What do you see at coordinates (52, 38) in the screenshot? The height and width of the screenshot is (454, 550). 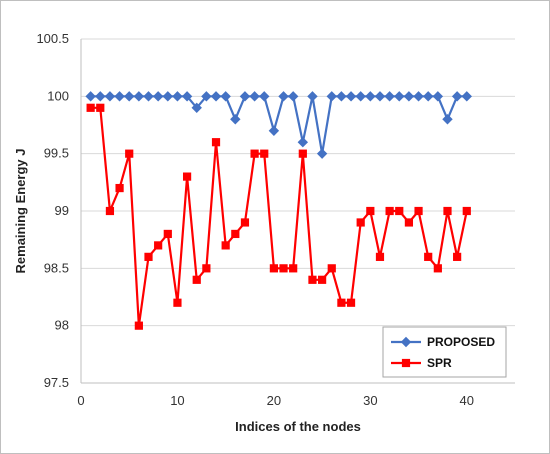 I see `y-tick-label: 100.5` at bounding box center [52, 38].